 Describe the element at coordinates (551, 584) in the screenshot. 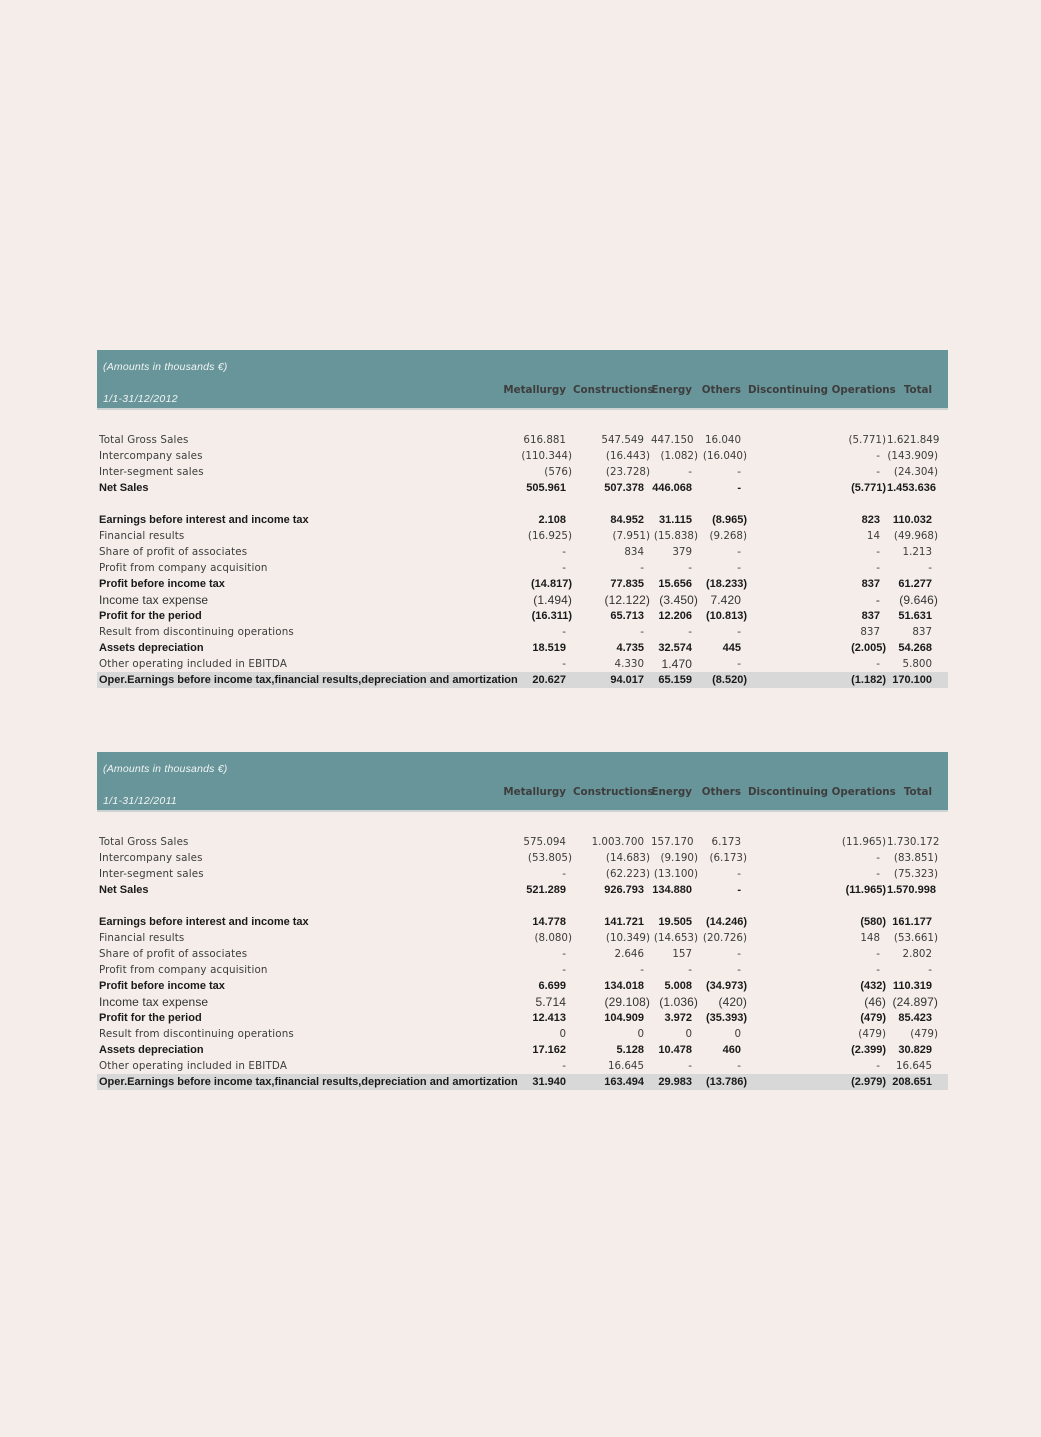

I see `value-cell: (14.817)` at that location.